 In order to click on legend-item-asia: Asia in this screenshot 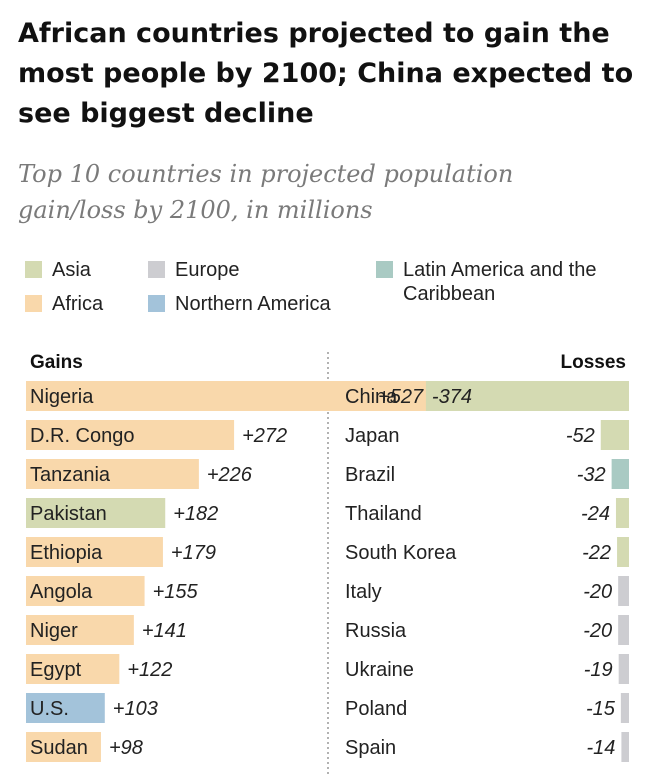, I will do `click(58, 270)`.